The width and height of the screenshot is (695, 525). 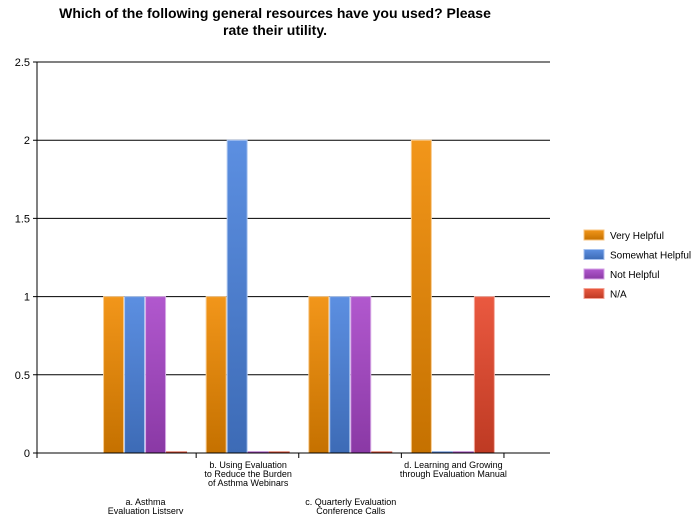 What do you see at coordinates (146, 502) in the screenshot?
I see `x-category-label: a. Asthma` at bounding box center [146, 502].